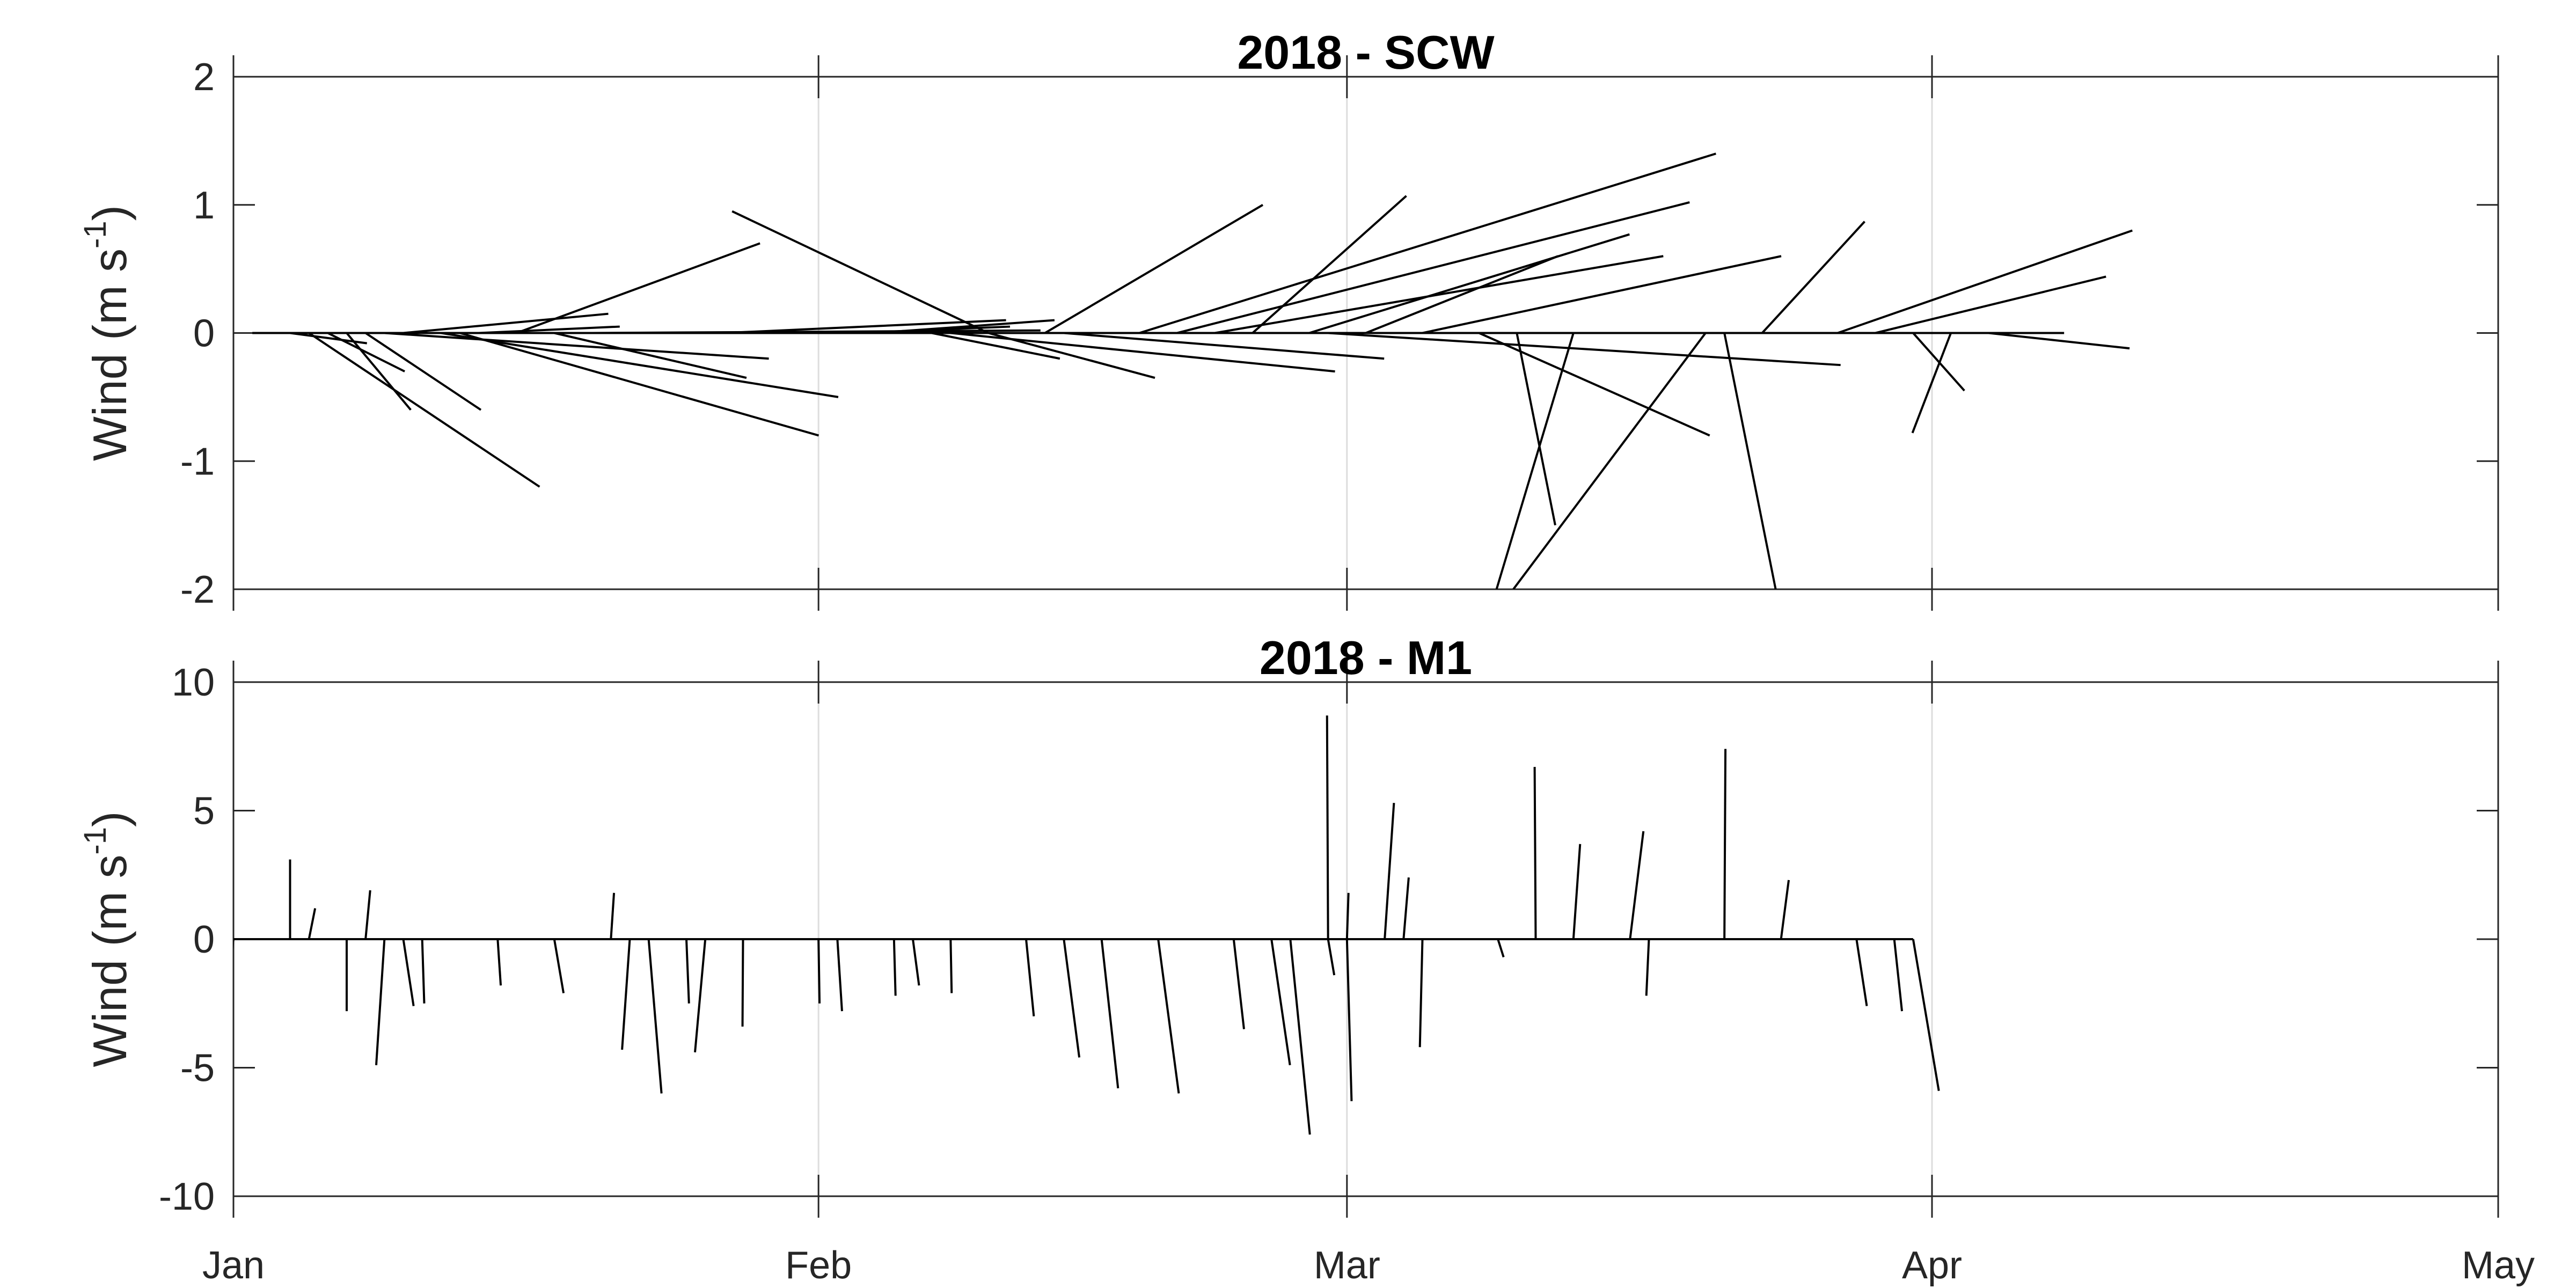  I want to click on y-tick-label: -1, so click(197, 461).